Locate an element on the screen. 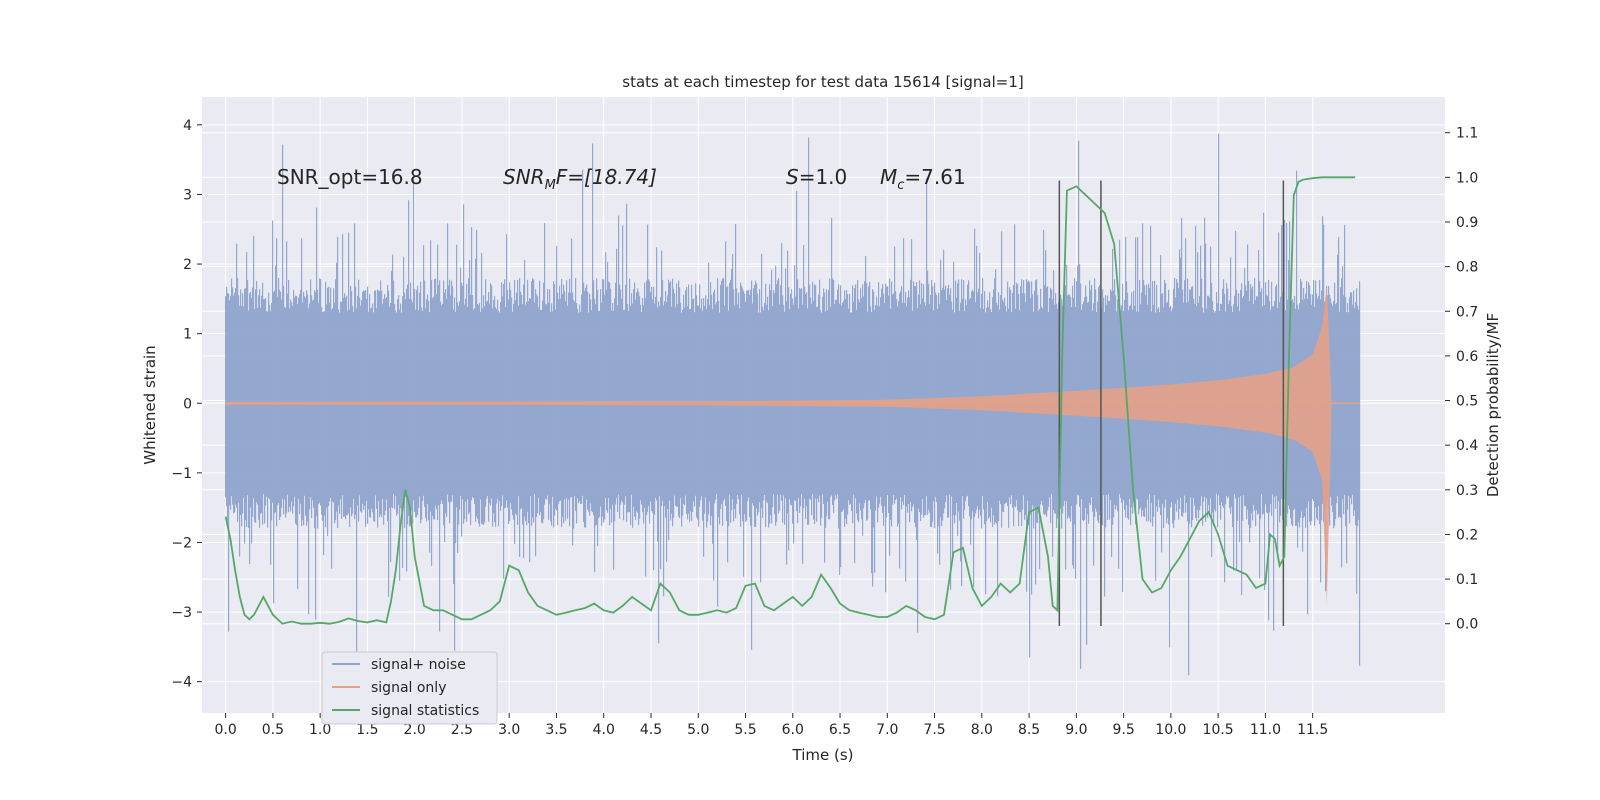 The image size is (1600, 800). y-tick-label-5: 1 is located at coordinates (187, 335).